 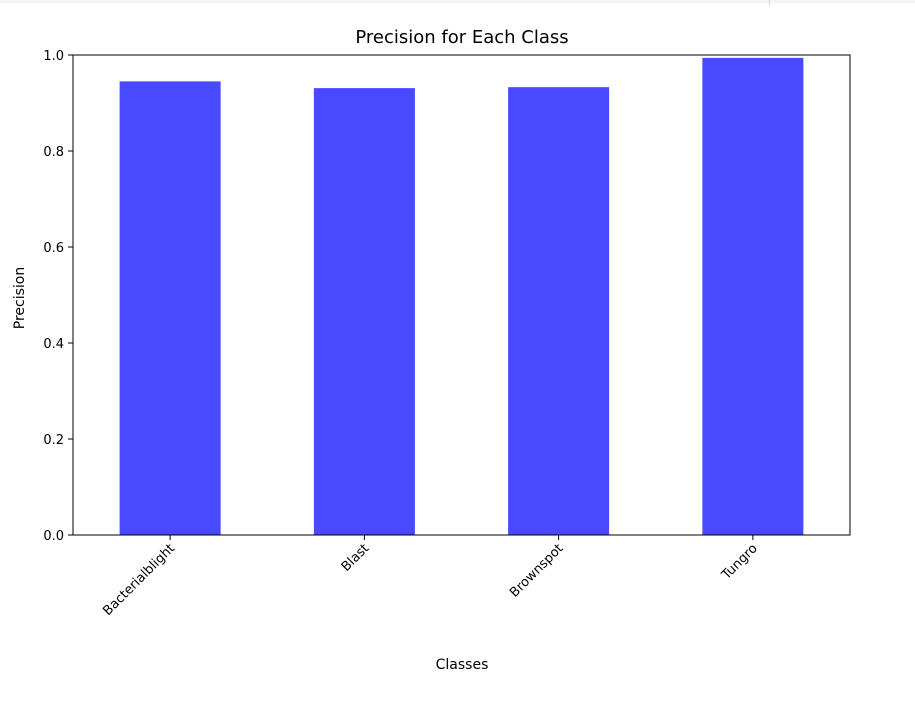 I want to click on y-axis-label: Precision, so click(x=20, y=298).